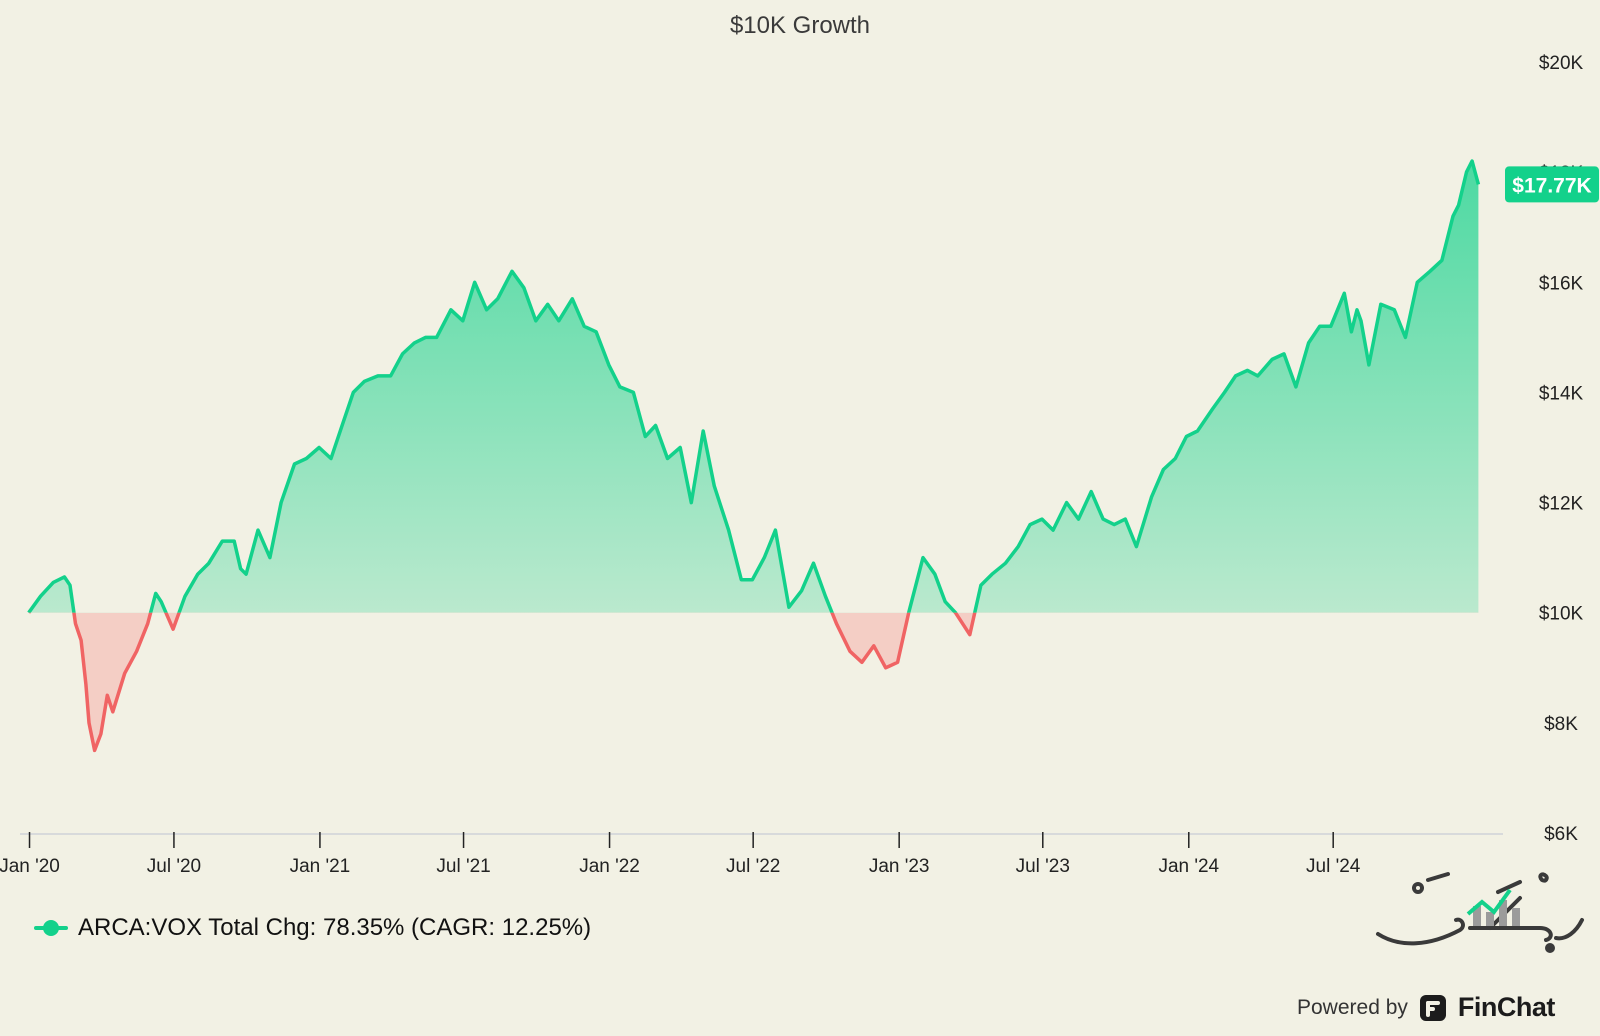 The image size is (1600, 1036). Describe the element at coordinates (1561, 834) in the screenshot. I see `y-tick-label: $6K` at that location.